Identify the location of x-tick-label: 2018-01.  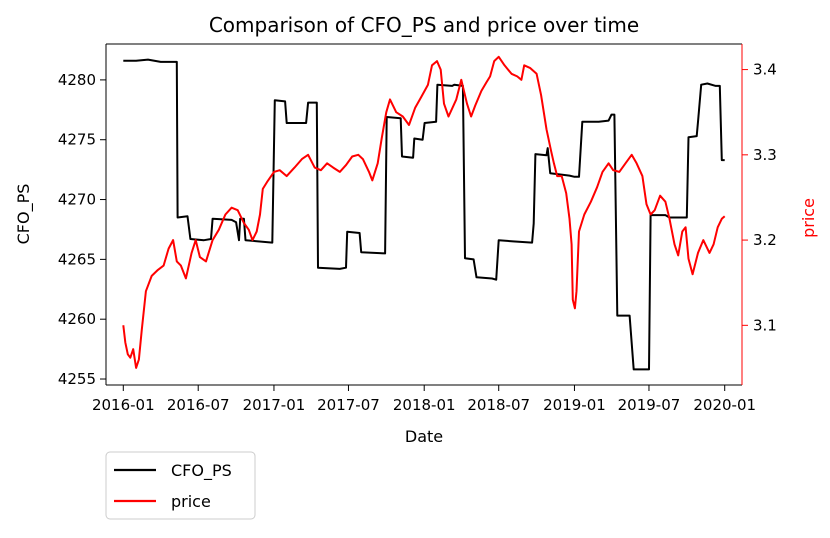
(424, 405).